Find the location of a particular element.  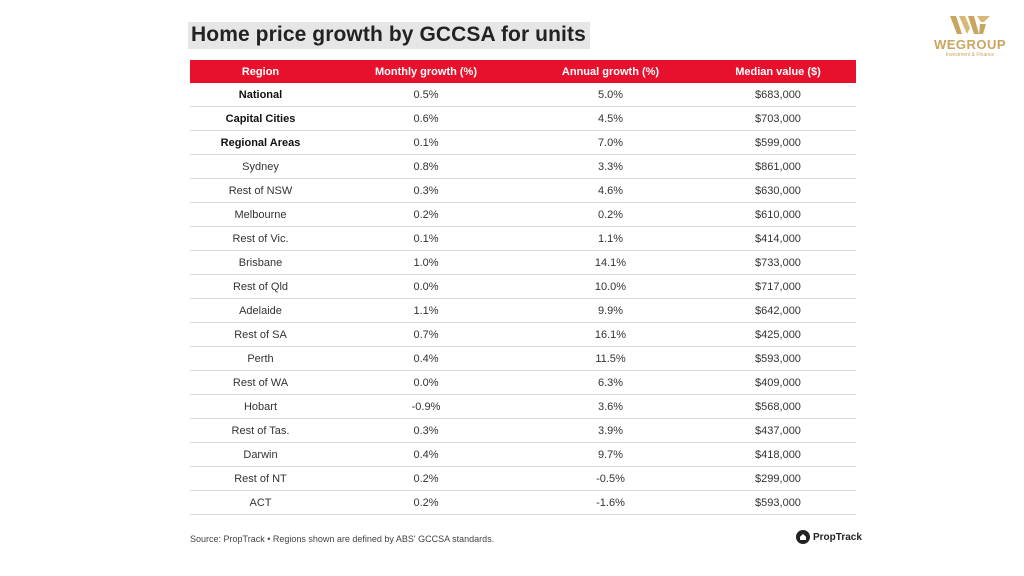

table-row: Melbourne 0.2% 0.2% $610,000 is located at coordinates (523, 214).